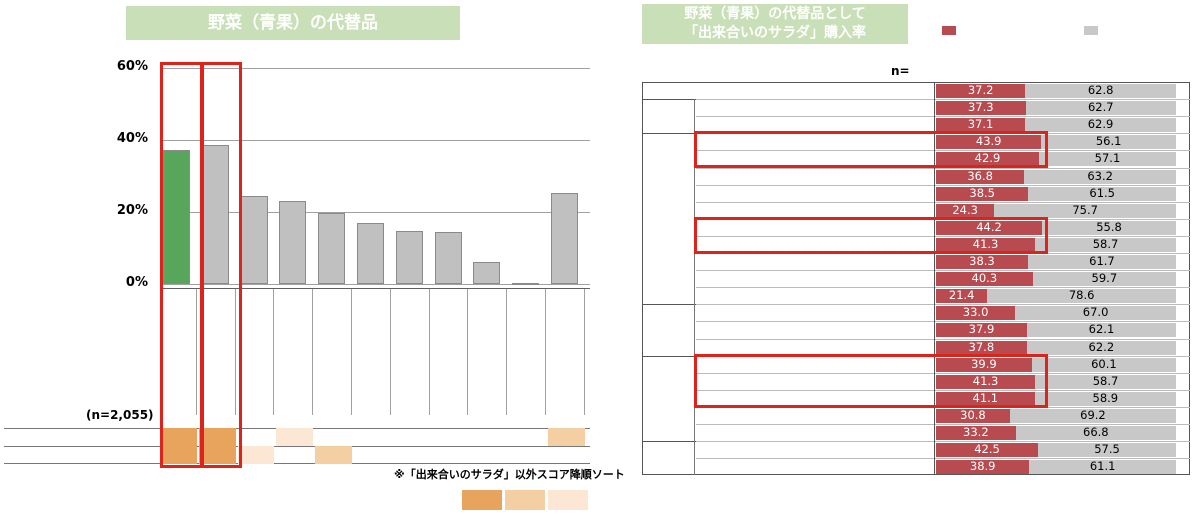 This screenshot has height=516, width=1200. Describe the element at coordinates (1107, 158) in the screenshot. I see `bar-value-nonpurchase: 57.1` at that location.